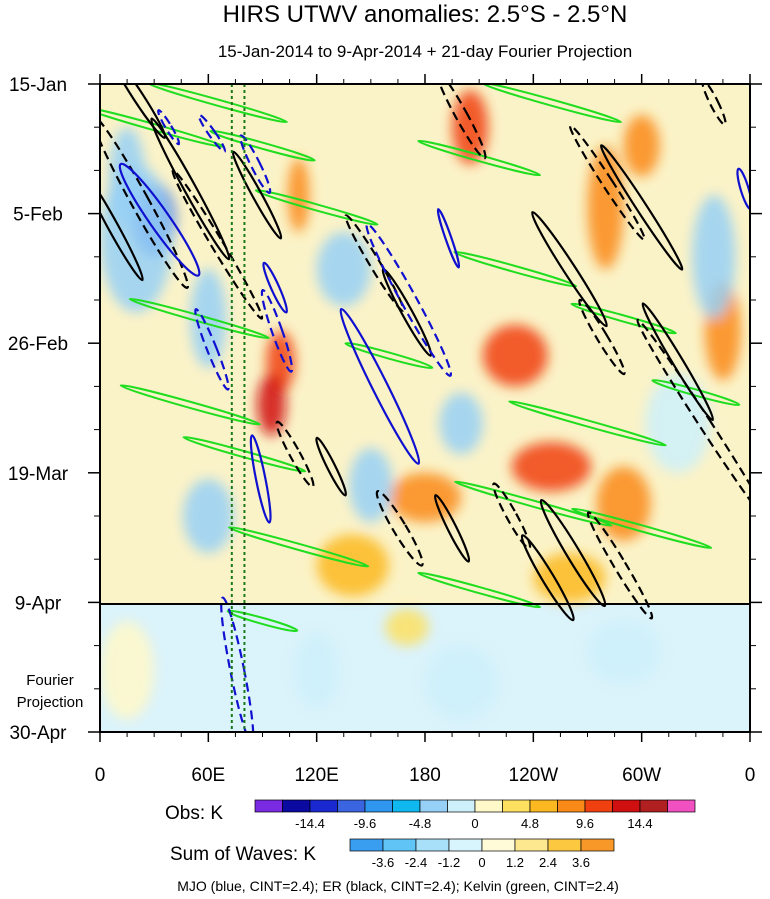 The width and height of the screenshot is (770, 899). What do you see at coordinates (194, 813) in the screenshot?
I see `obs-colorbar-label: Obs: K` at bounding box center [194, 813].